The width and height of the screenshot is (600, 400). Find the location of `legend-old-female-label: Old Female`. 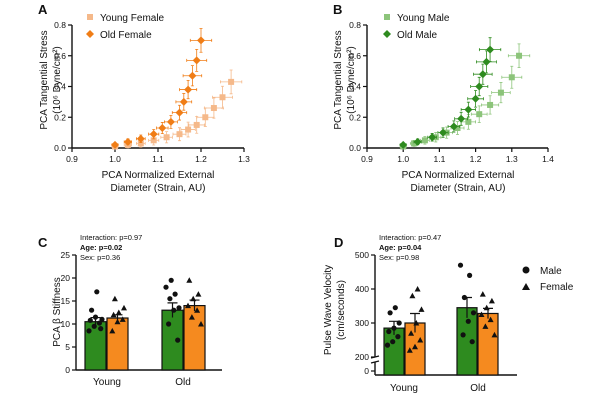

legend-old-female-label: Old Female is located at coordinates (126, 35).